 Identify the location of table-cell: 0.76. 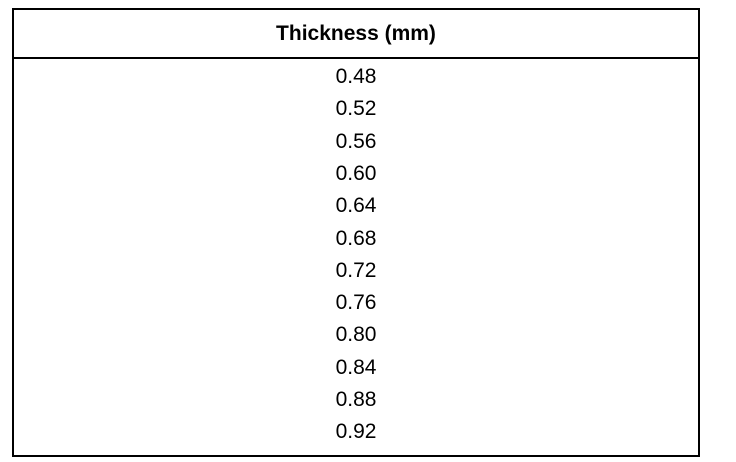
(356, 303).